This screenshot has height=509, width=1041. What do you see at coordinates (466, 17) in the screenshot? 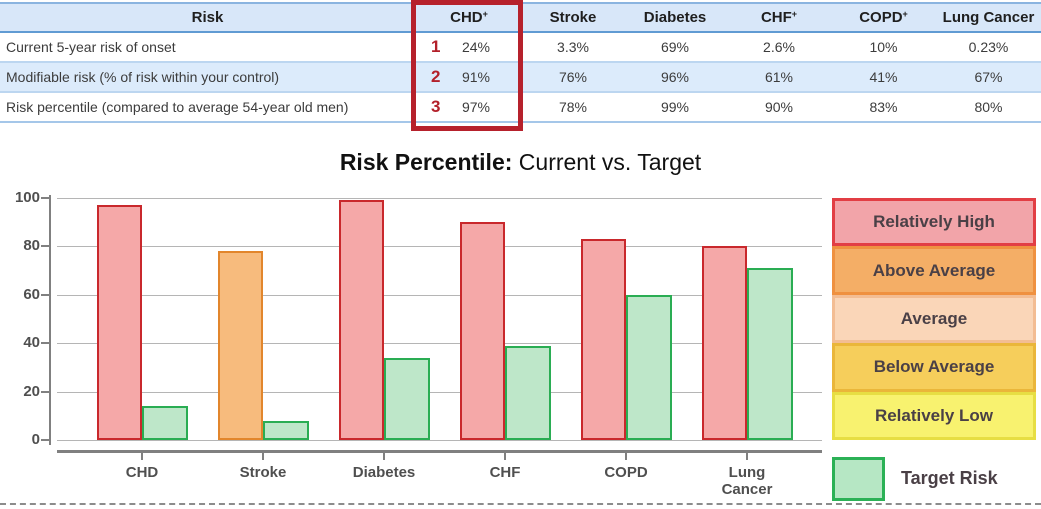
I see `column-label: CHD` at bounding box center [466, 17].